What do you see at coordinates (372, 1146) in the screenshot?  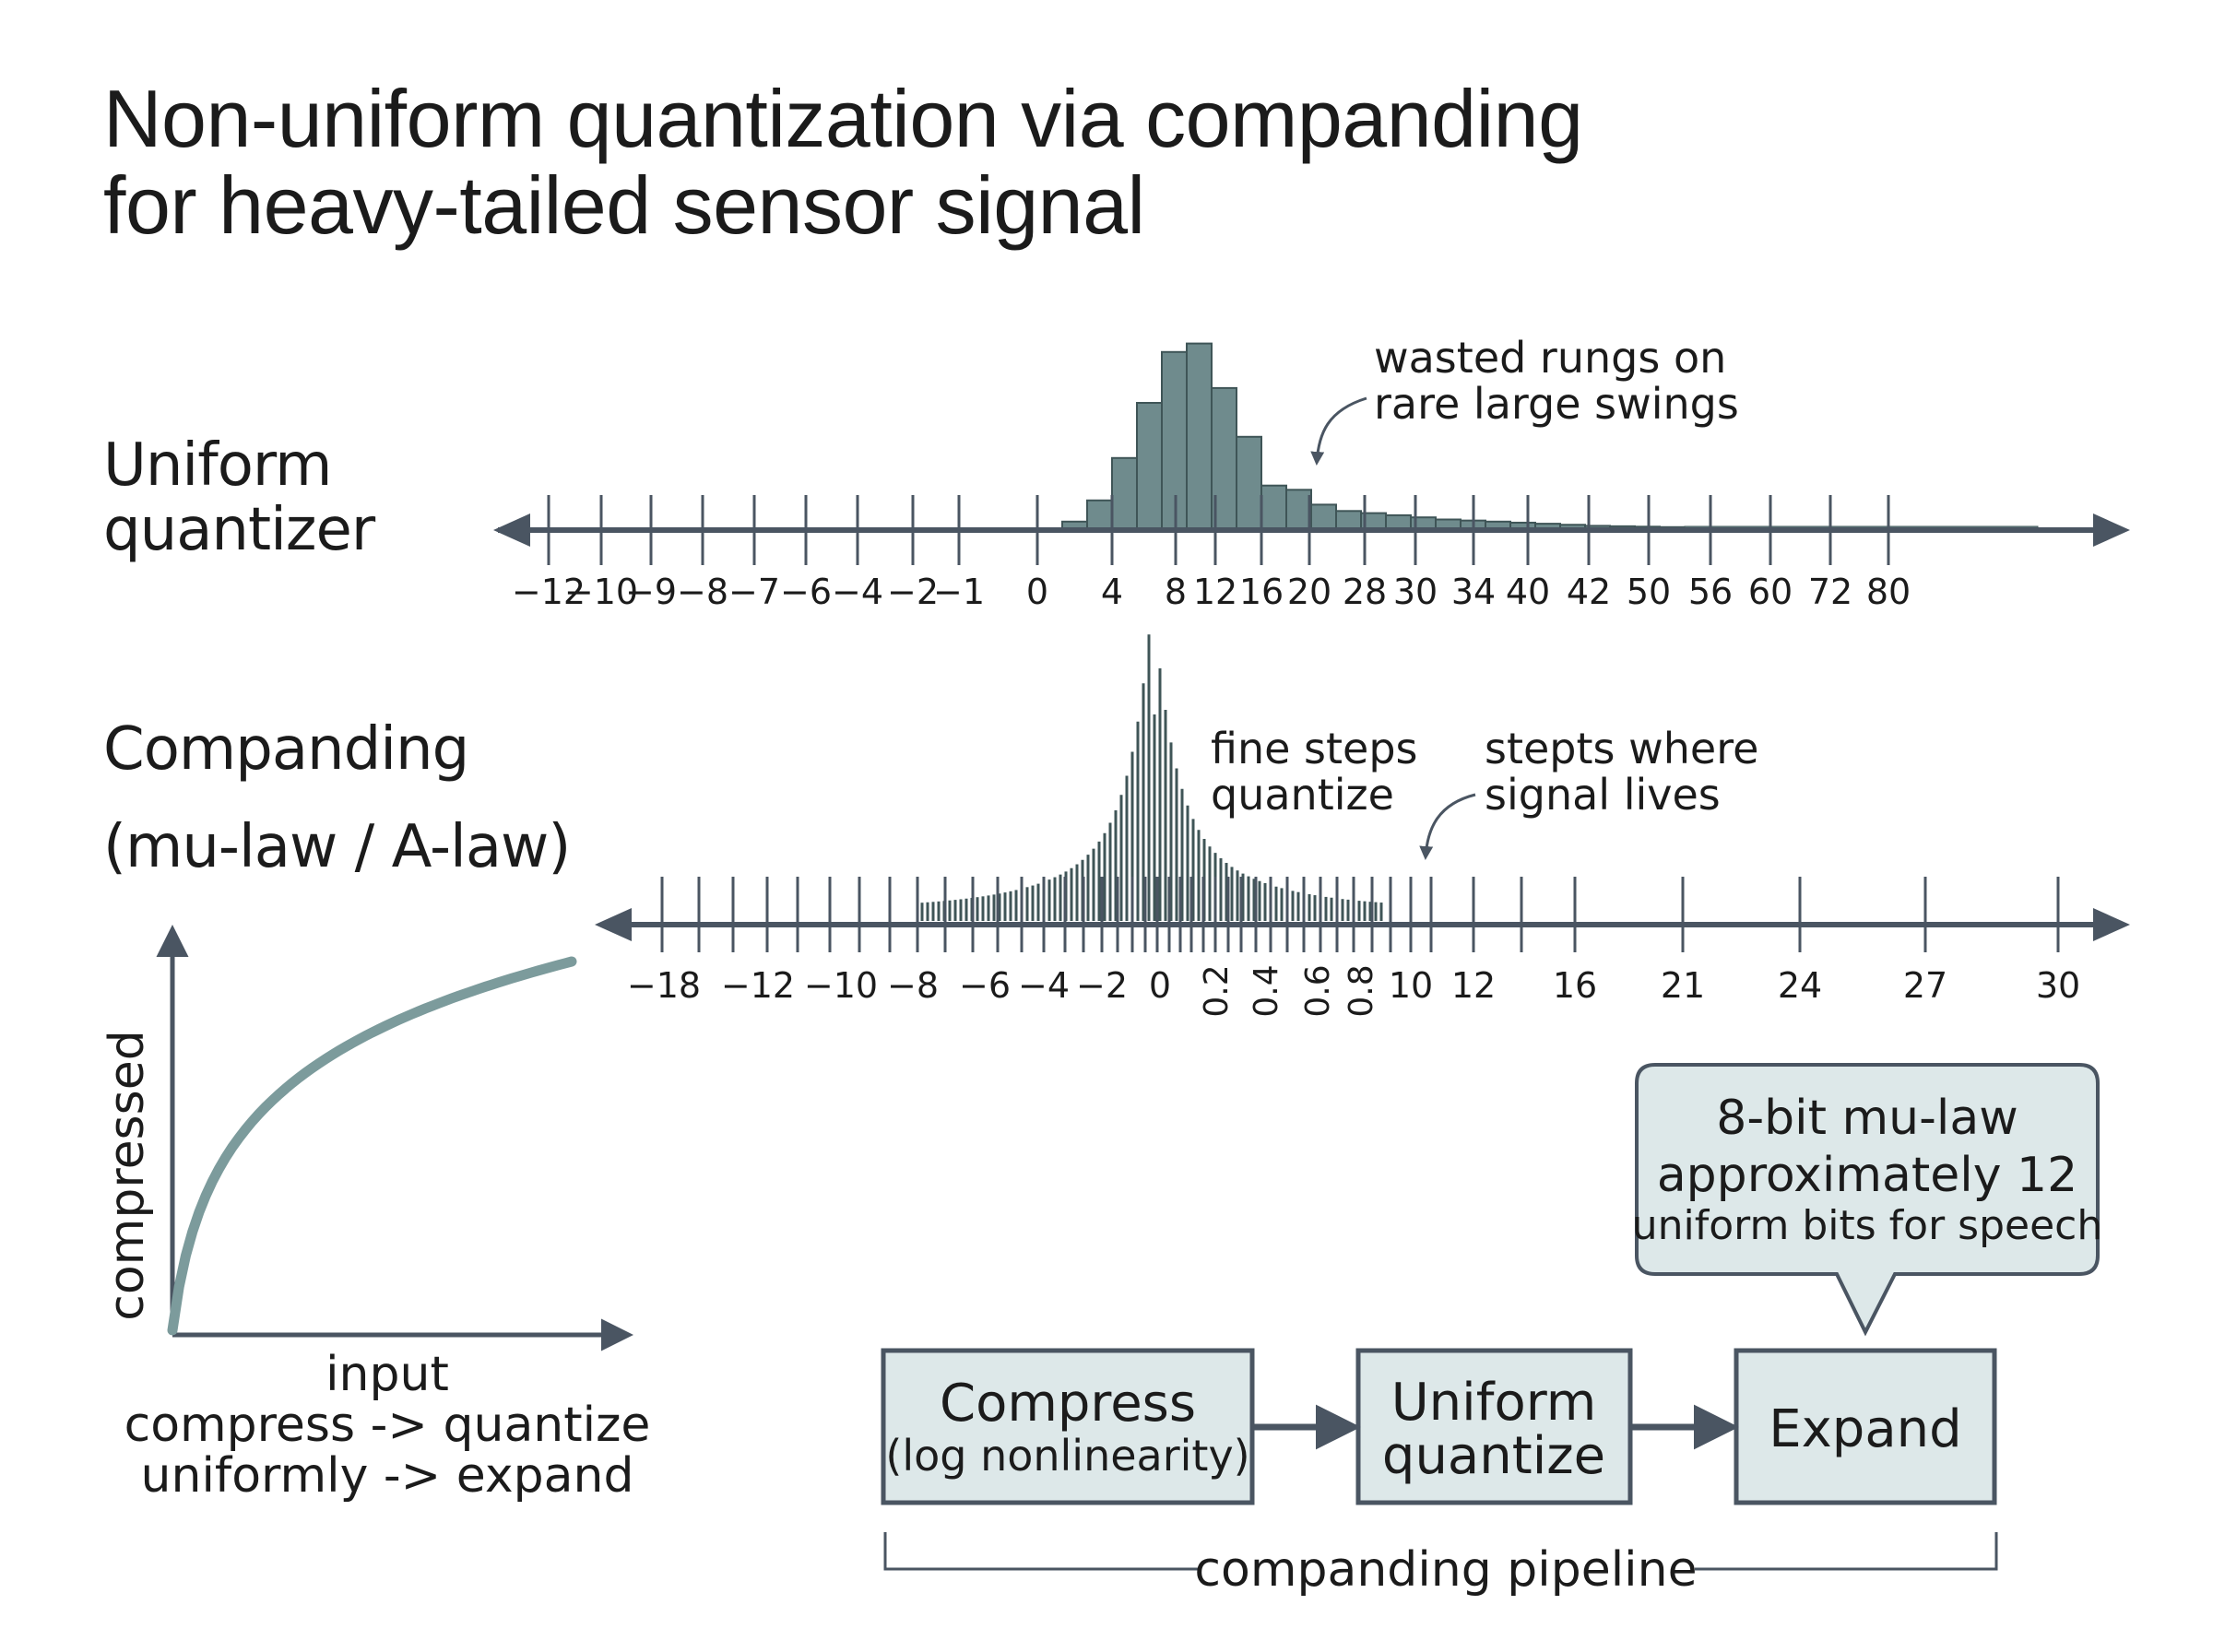 I see `compression-curve` at bounding box center [372, 1146].